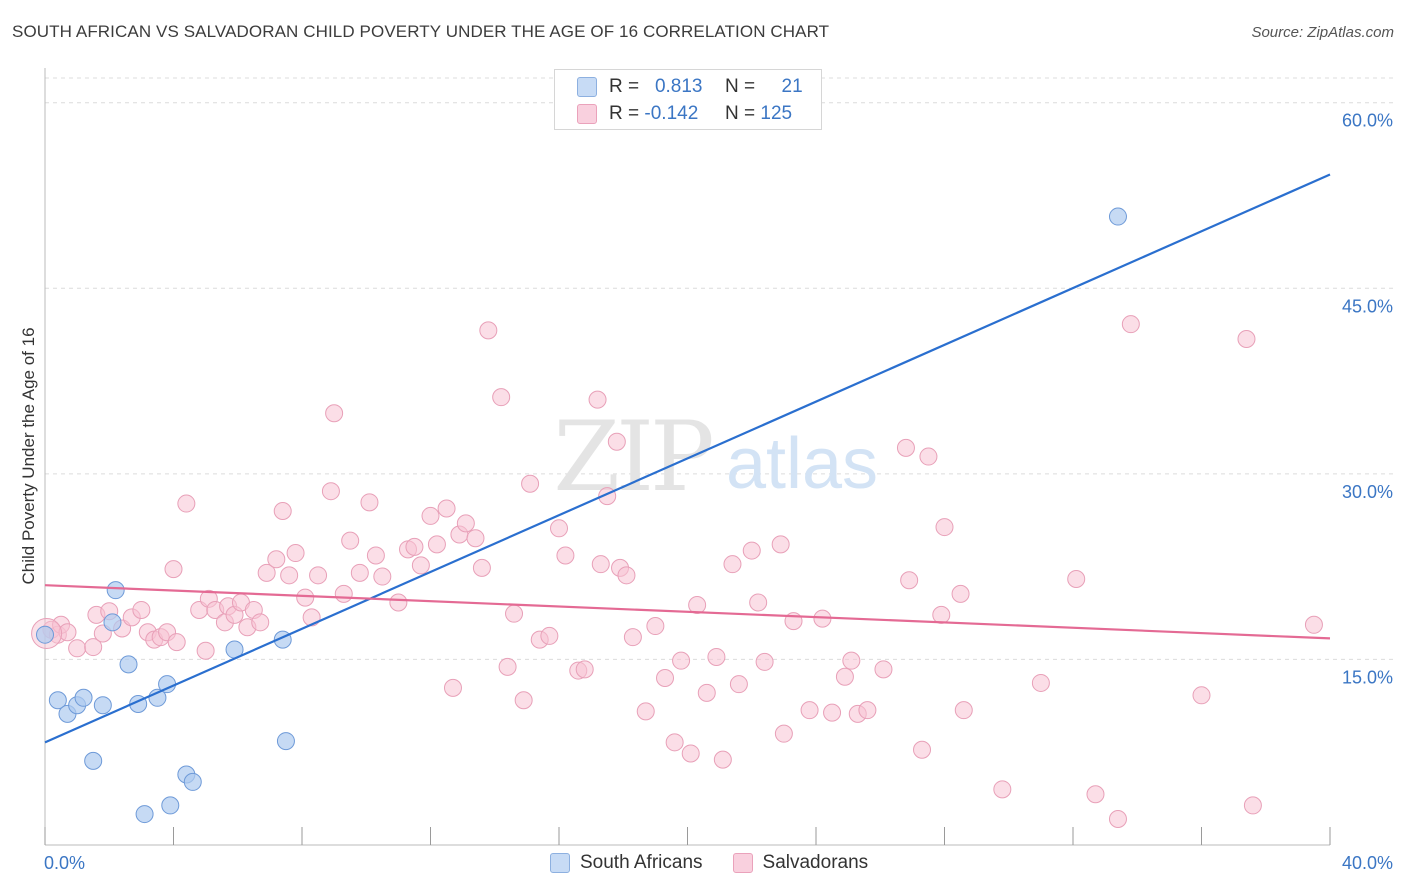 The image size is (1406, 892). I want to click on y-axis-label: Child Poverty Under the Age of 16, so click(28, 455).